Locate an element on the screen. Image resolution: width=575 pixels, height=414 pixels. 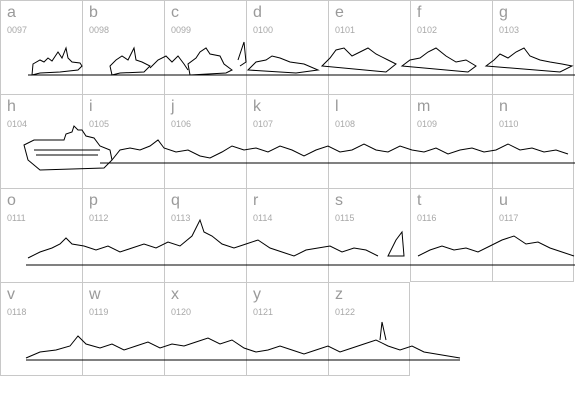
glyph-cell-e: e 0101 is located at coordinates (369, 47).